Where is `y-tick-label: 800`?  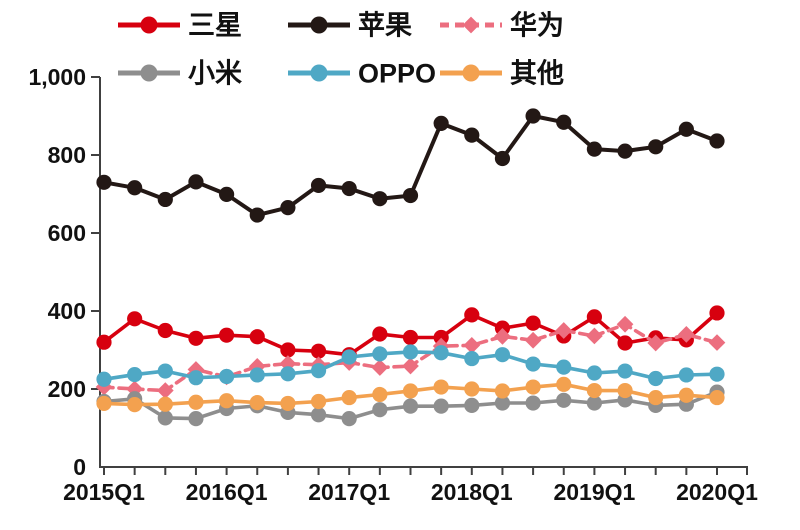
y-tick-label: 800 is located at coordinates (67, 155).